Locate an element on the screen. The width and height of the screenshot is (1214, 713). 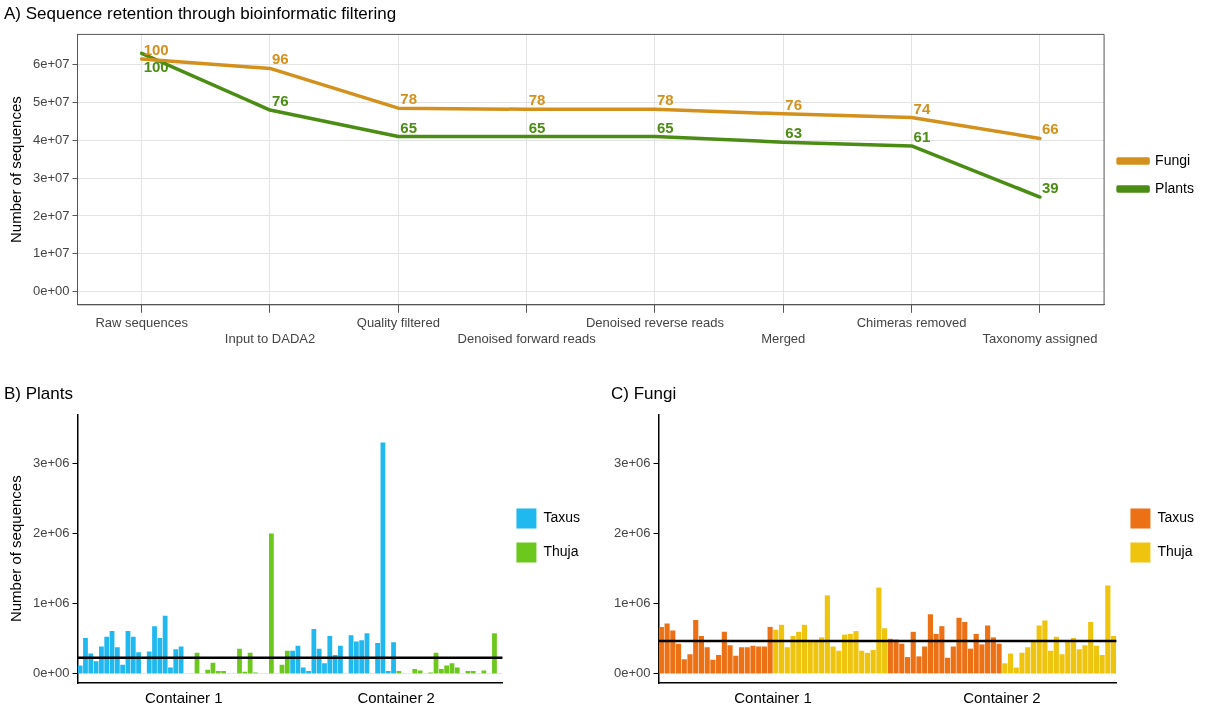
x-tick-label: Taxonomy assigned is located at coordinates (1040, 338).